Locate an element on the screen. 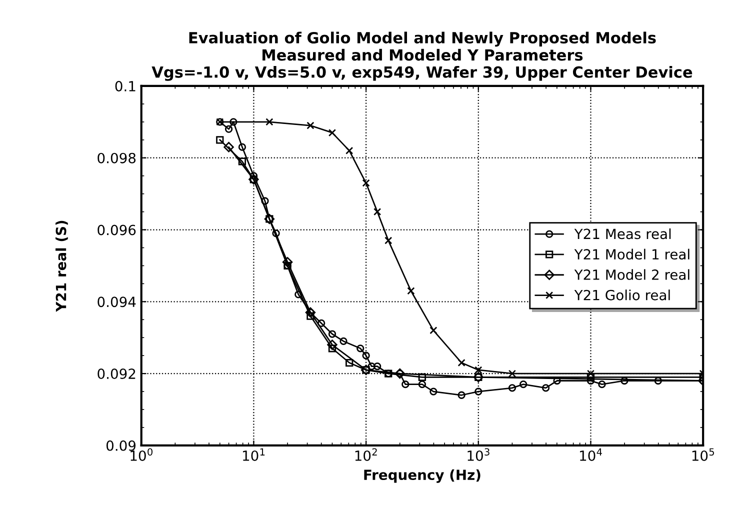  x-tick-label: 10$^{4}$ is located at coordinates (591, 454).